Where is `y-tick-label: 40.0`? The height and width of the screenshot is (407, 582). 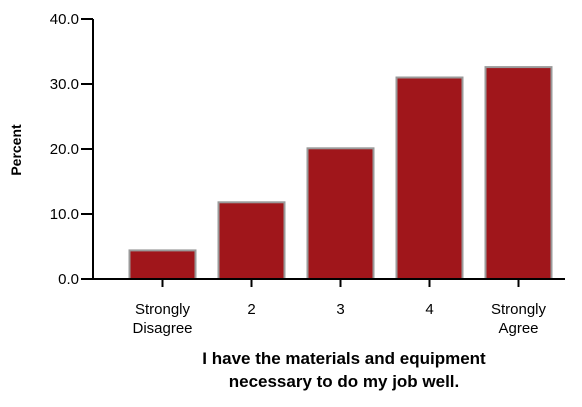 y-tick-label: 40.0 is located at coordinates (64, 19).